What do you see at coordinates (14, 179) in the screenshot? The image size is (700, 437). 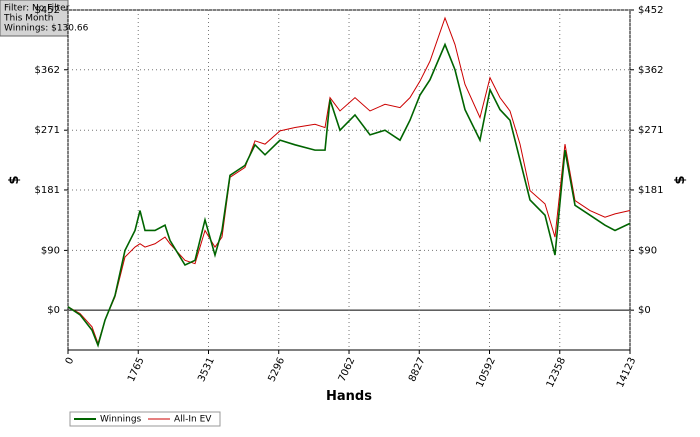 I see `y-axis-label: $` at bounding box center [14, 179].